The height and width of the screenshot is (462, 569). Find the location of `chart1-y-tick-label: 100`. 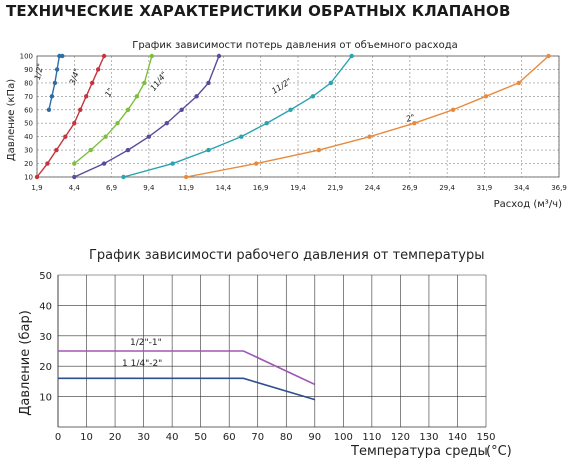

chart1-y-tick-label: 100 is located at coordinates (26, 57).